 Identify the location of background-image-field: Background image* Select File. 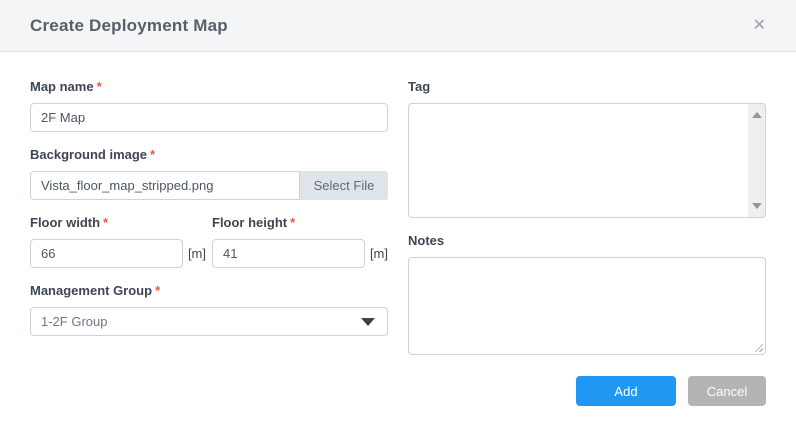
(209, 173).